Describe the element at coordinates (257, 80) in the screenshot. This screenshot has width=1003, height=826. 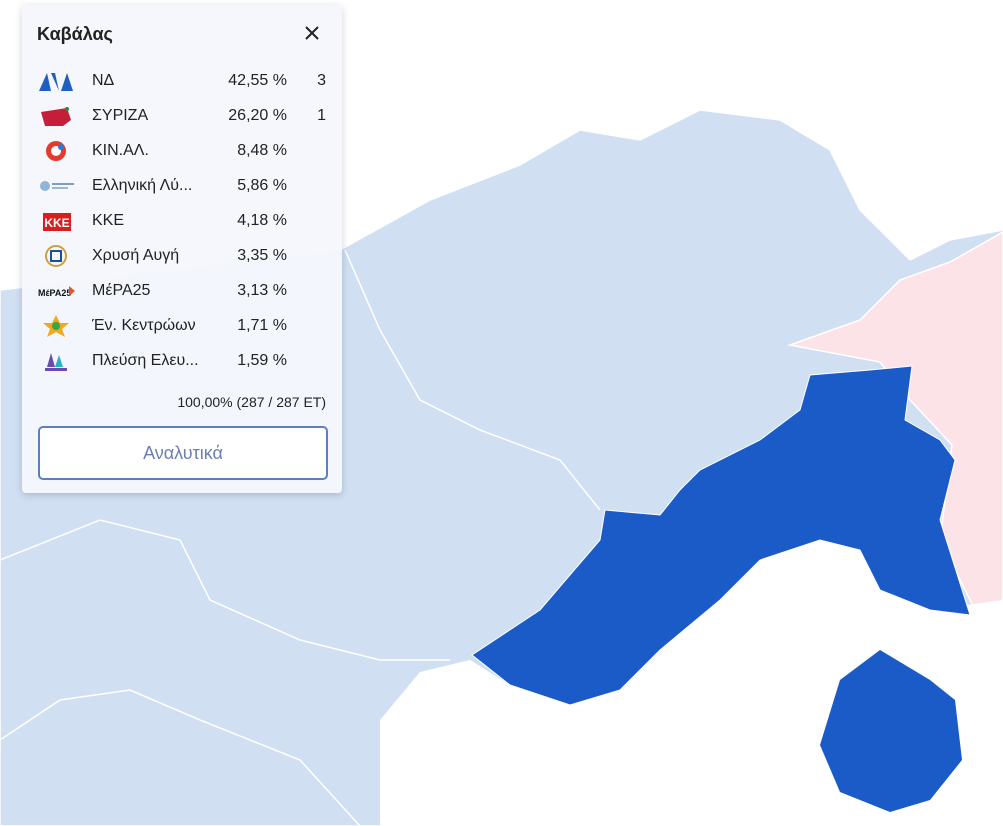
I see `party-percent: 42,55 %` at that location.